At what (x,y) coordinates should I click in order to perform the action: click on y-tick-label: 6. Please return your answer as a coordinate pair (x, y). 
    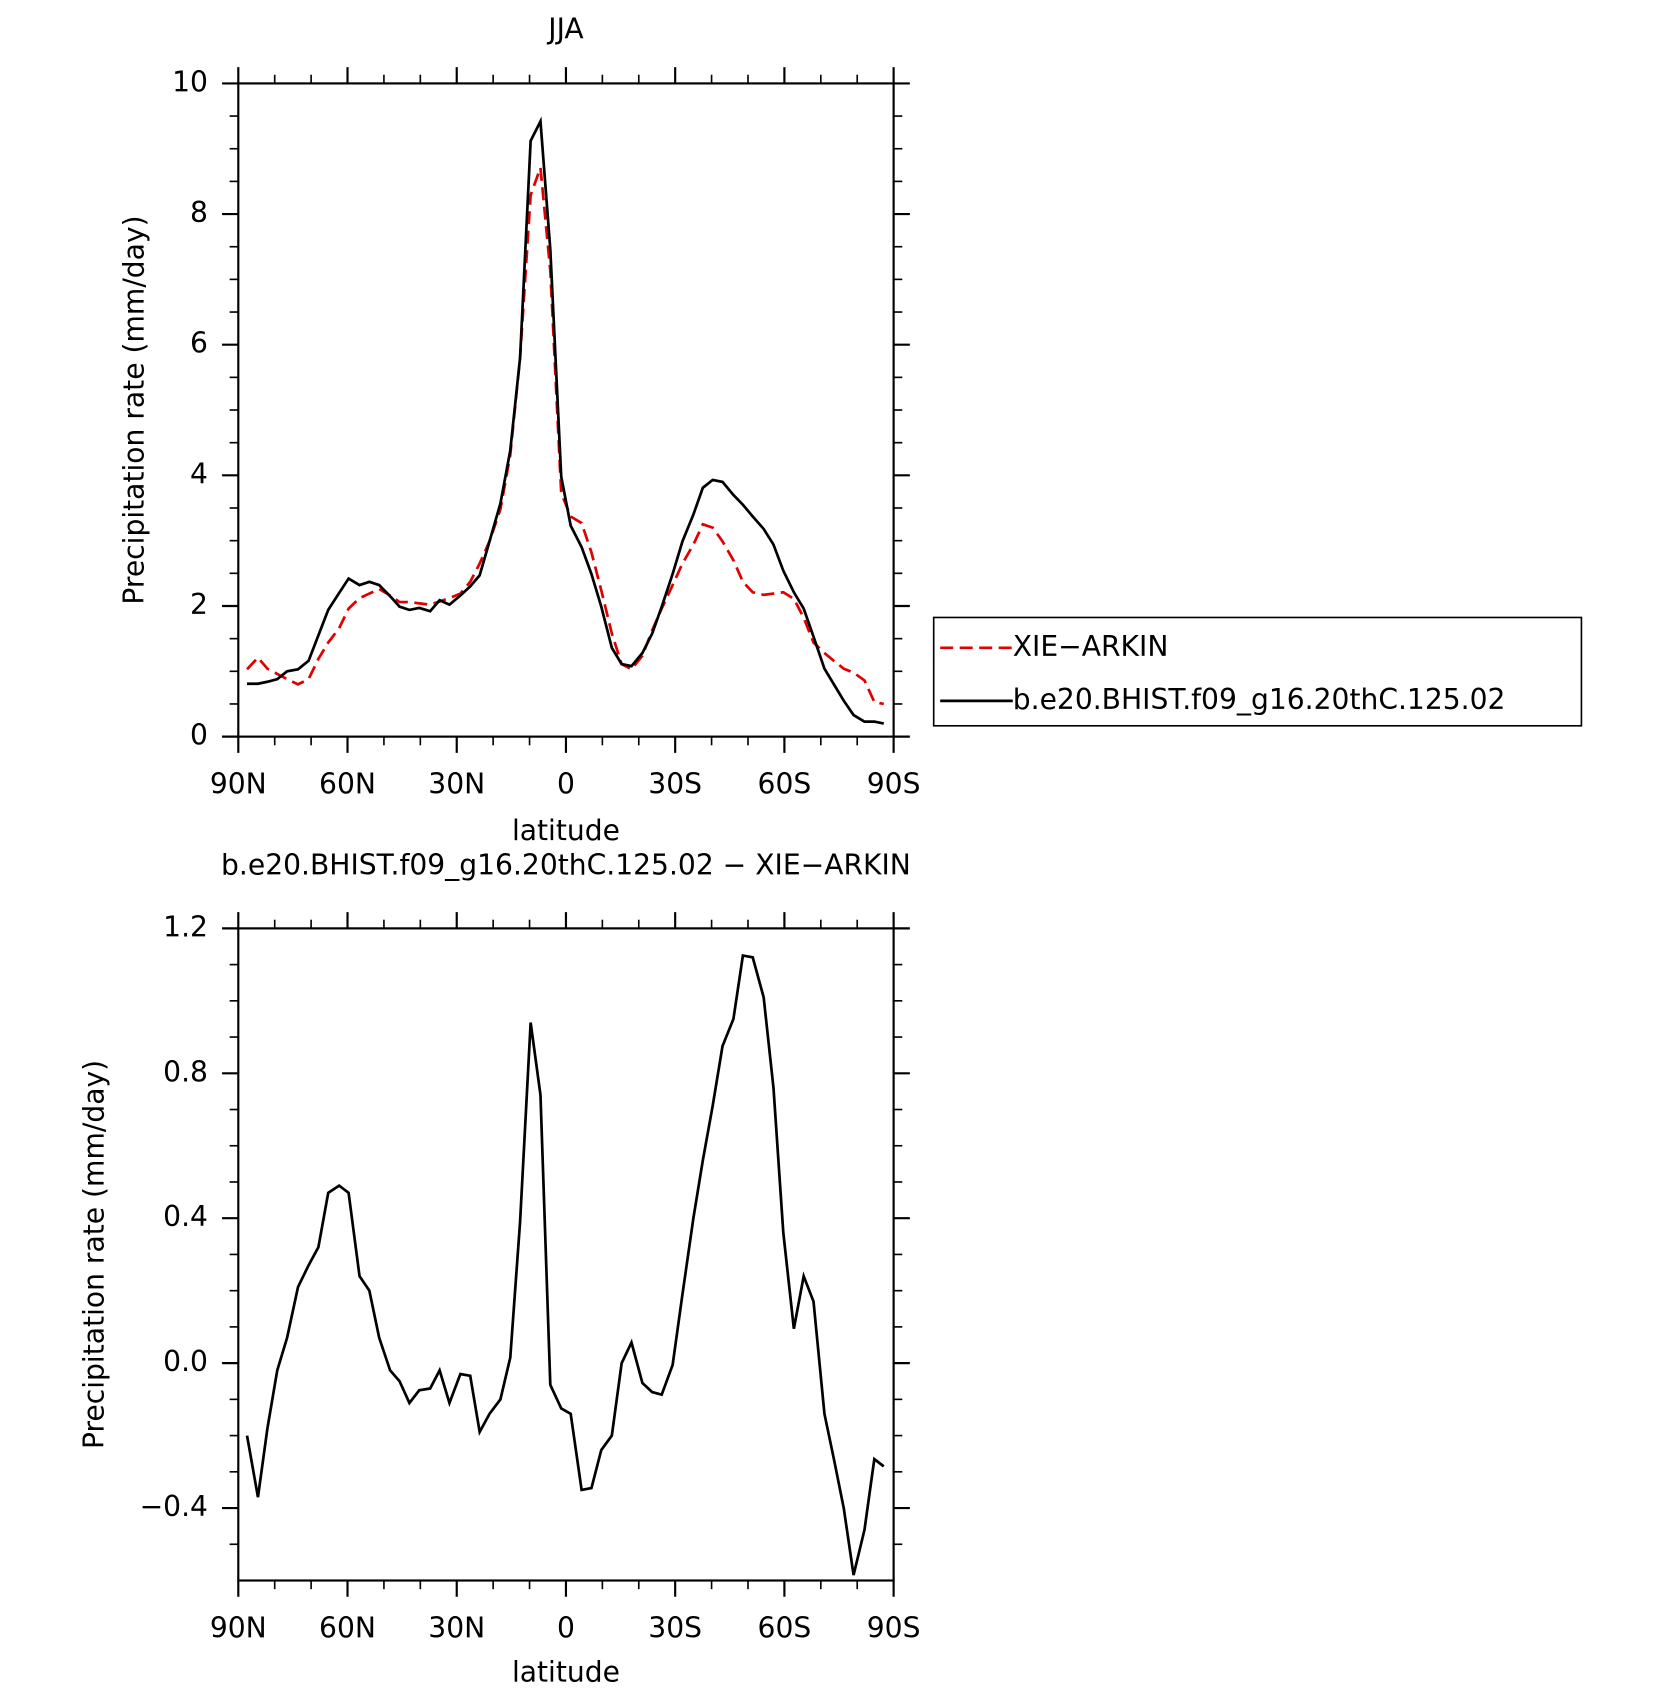
    Looking at the image, I should click on (199, 343).